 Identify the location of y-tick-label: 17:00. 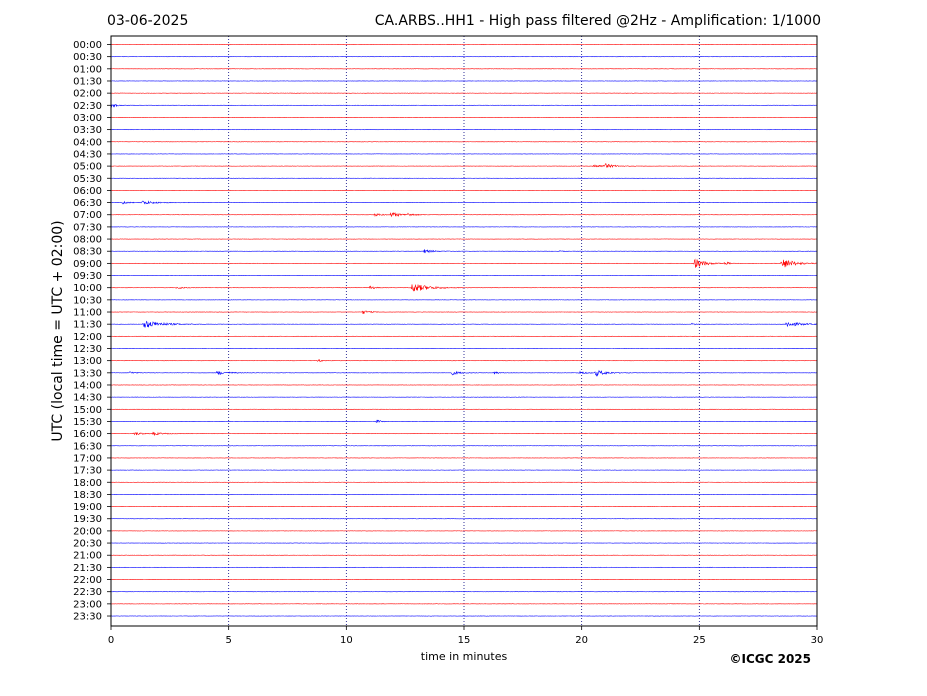
(87, 458).